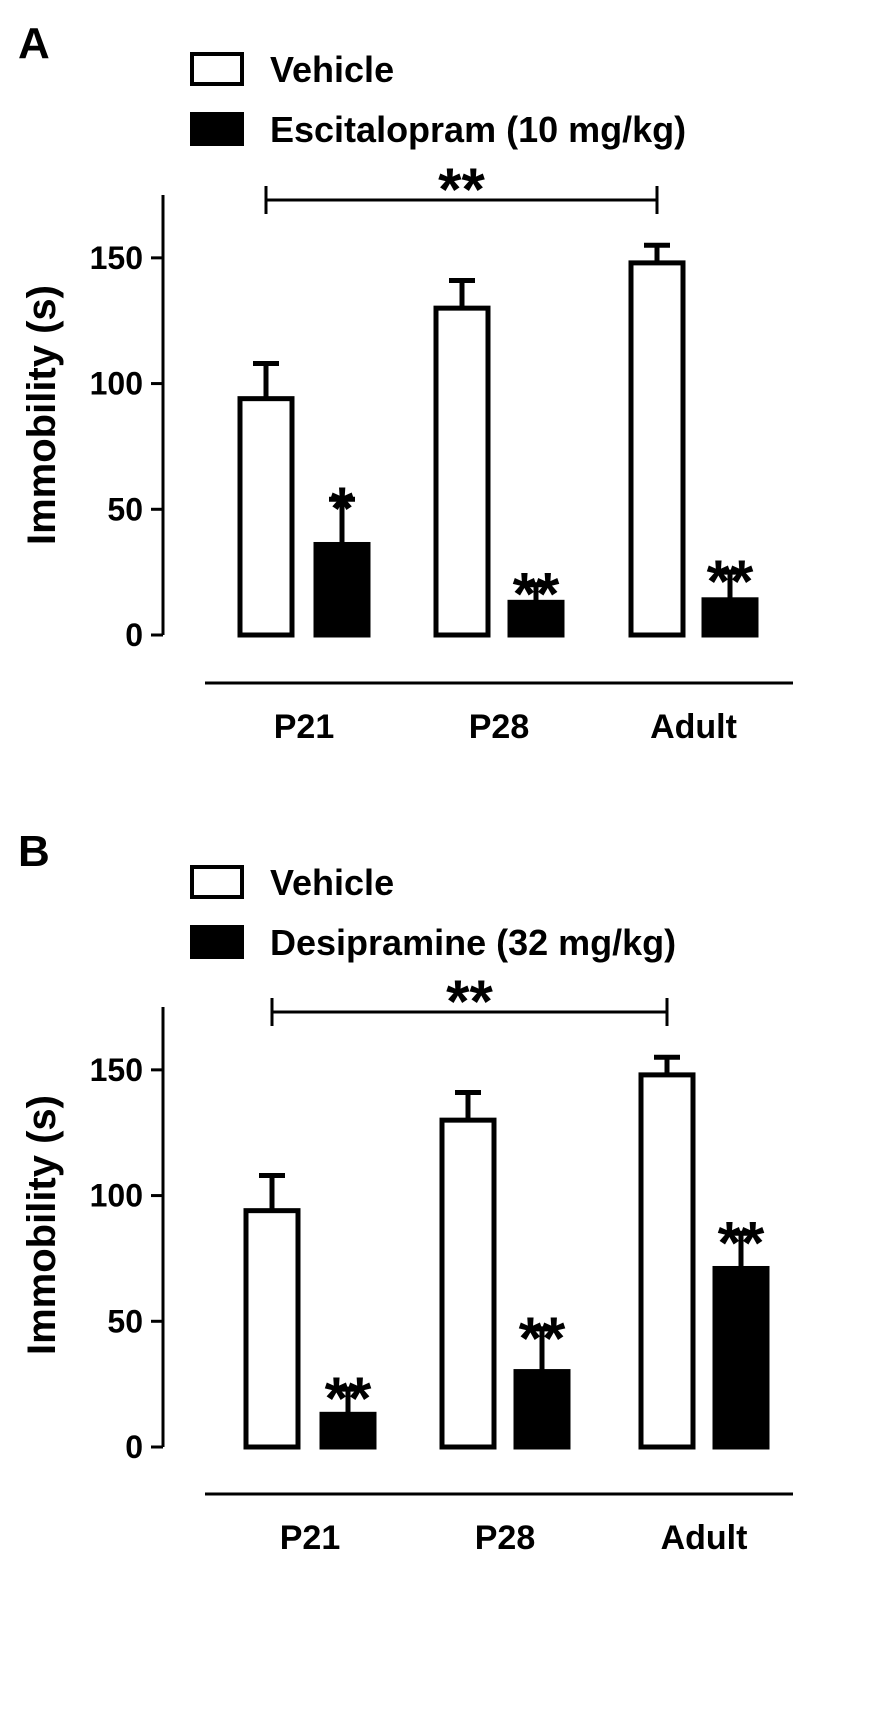  I want to click on panel-label: A, so click(34, 43).